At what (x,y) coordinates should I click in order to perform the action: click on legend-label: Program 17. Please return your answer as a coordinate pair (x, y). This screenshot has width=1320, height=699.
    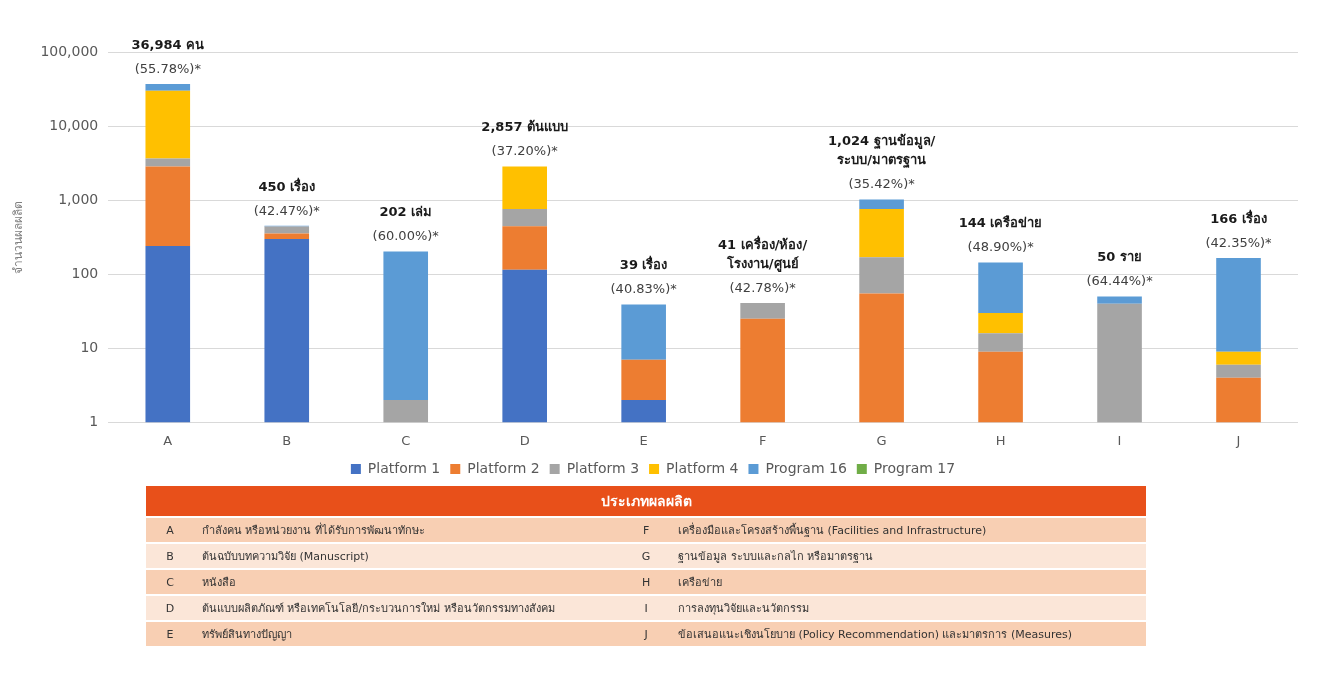
    Looking at the image, I should click on (914, 467).